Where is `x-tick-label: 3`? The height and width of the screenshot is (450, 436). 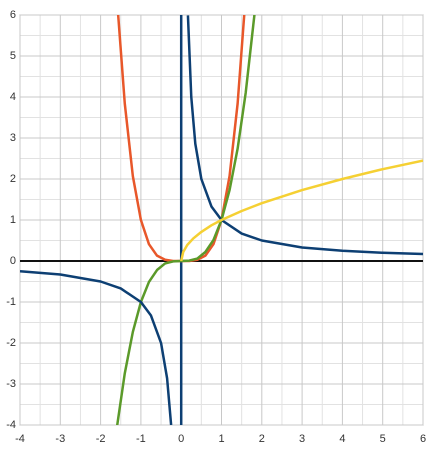
x-tick-label: 3 is located at coordinates (302, 439).